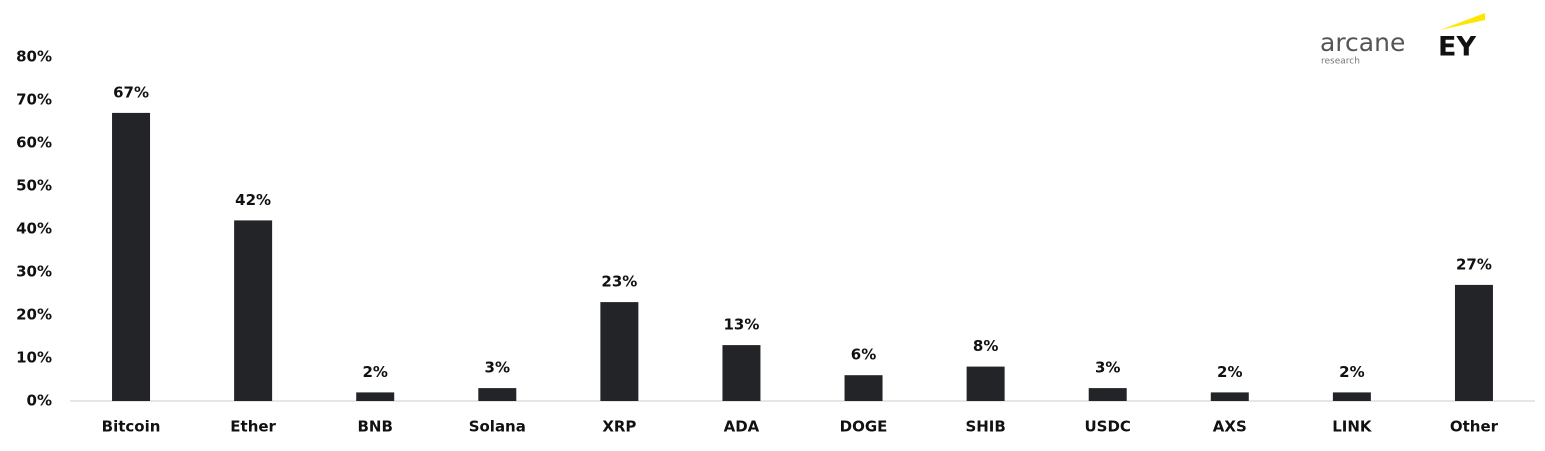 This screenshot has height=451, width=1545. Describe the element at coordinates (39, 401) in the screenshot. I see `y-tick-label: 0%` at that location.